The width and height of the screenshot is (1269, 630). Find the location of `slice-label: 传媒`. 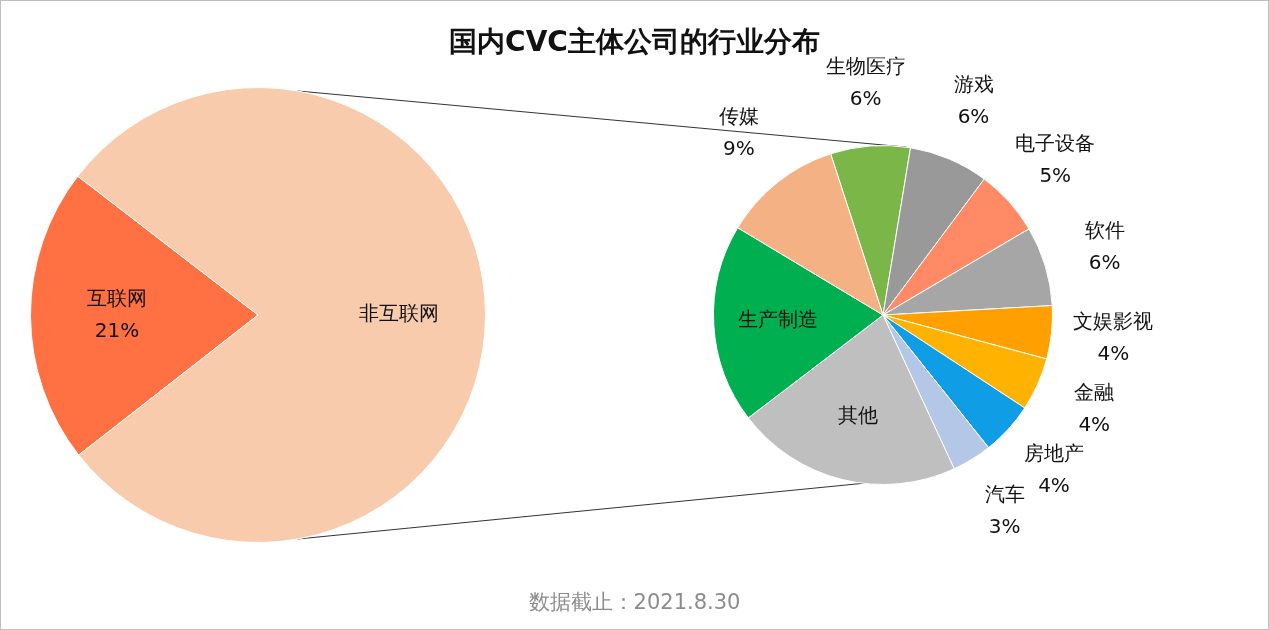

slice-label: 传媒 is located at coordinates (738, 116).